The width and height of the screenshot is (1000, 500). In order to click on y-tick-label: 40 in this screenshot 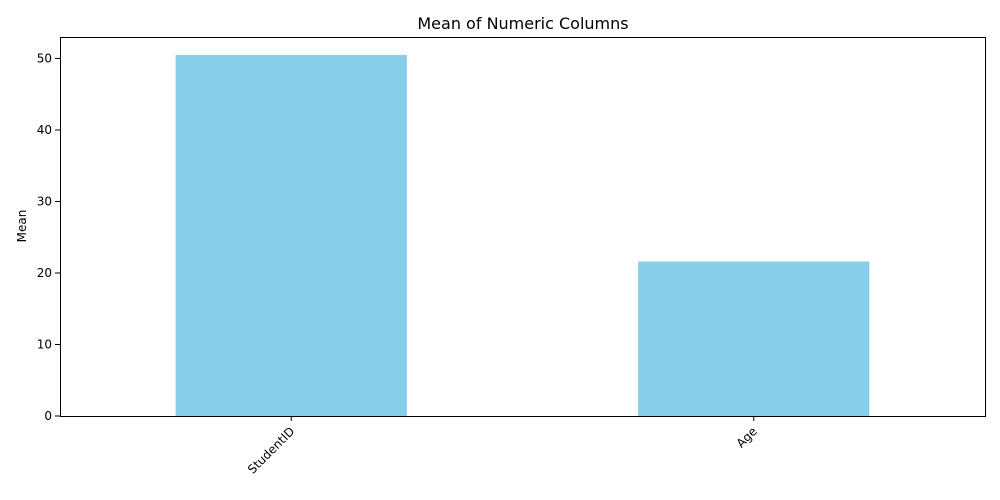, I will do `click(44, 130)`.